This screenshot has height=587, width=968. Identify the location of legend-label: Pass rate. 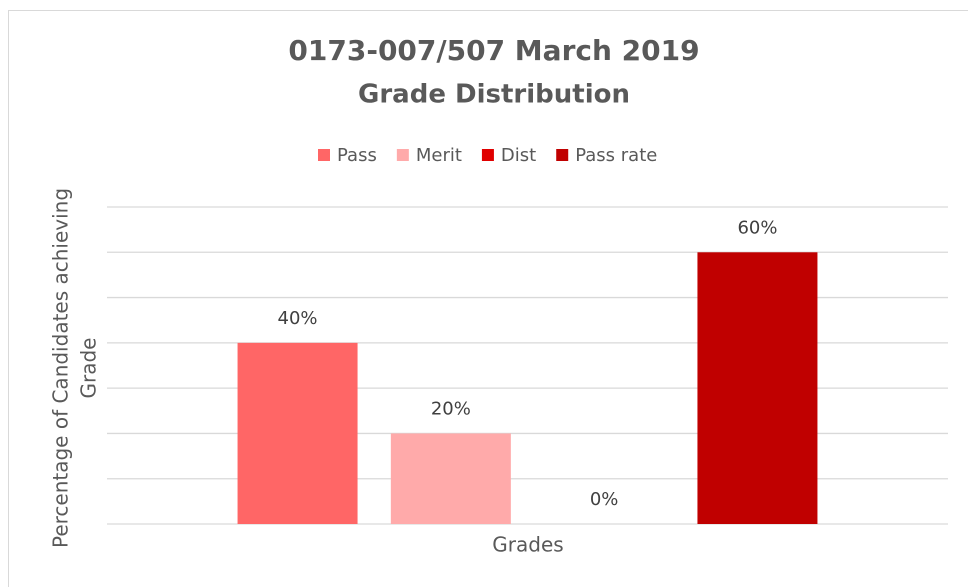
(616, 155).